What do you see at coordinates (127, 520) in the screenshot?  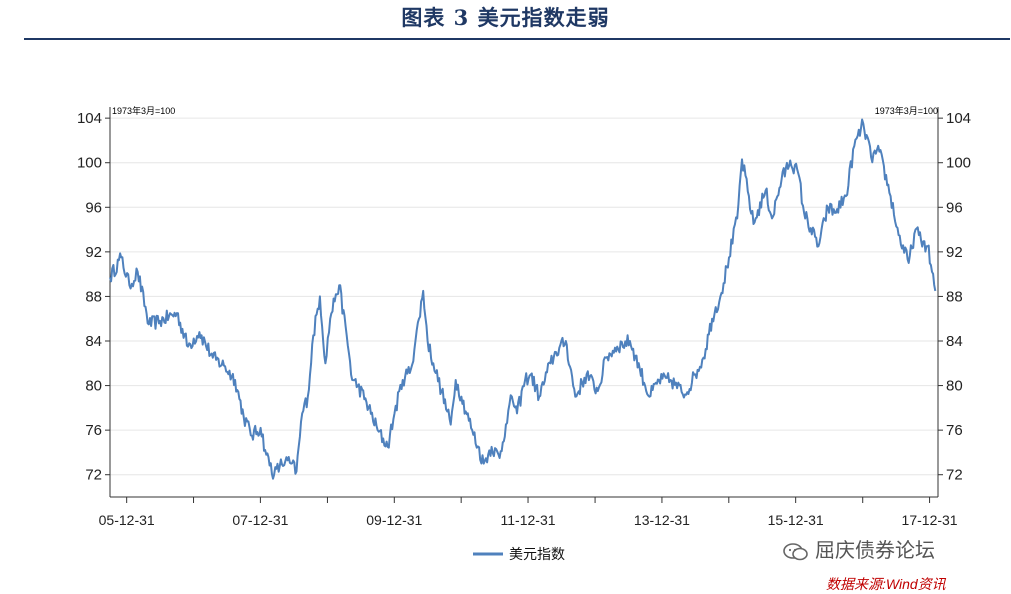 I see `x-tick-label: 05-12-31` at bounding box center [127, 520].